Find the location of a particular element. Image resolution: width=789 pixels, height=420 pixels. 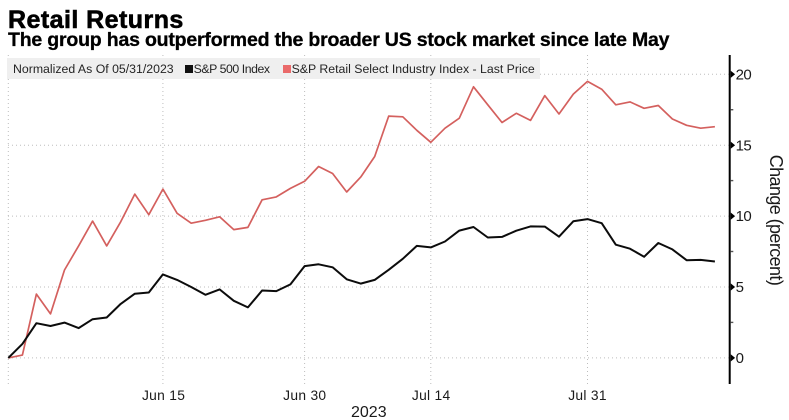

svg-text: 0 is located at coordinates (740, 358).